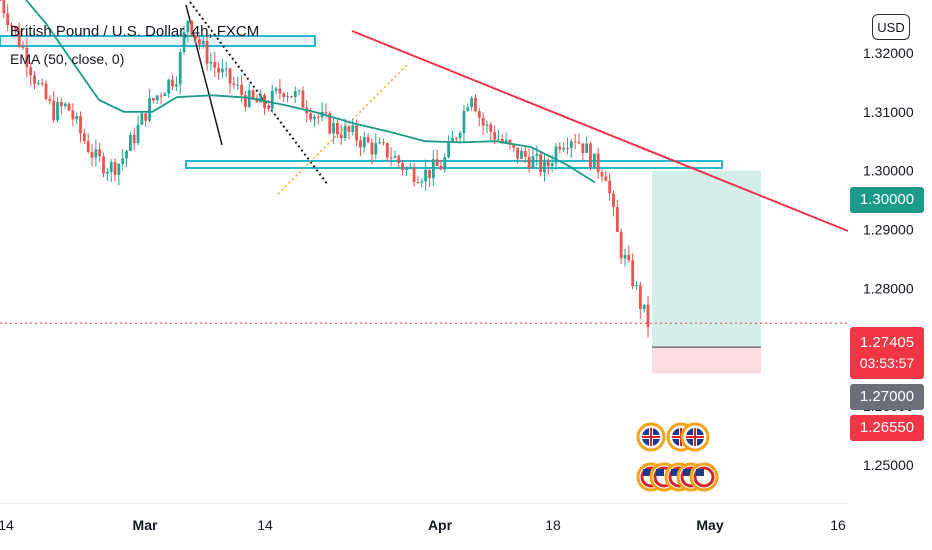 This screenshot has height=550, width=932. What do you see at coordinates (709, 525) in the screenshot?
I see `x-tick-label-5: May` at bounding box center [709, 525].